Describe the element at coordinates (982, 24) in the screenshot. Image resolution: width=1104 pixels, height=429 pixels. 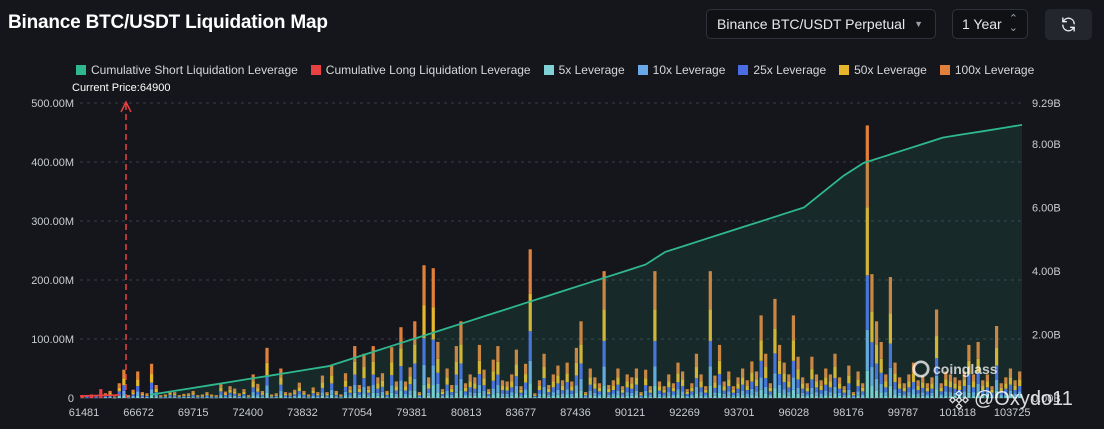
I see `time-range-value: 1 Year` at that location.